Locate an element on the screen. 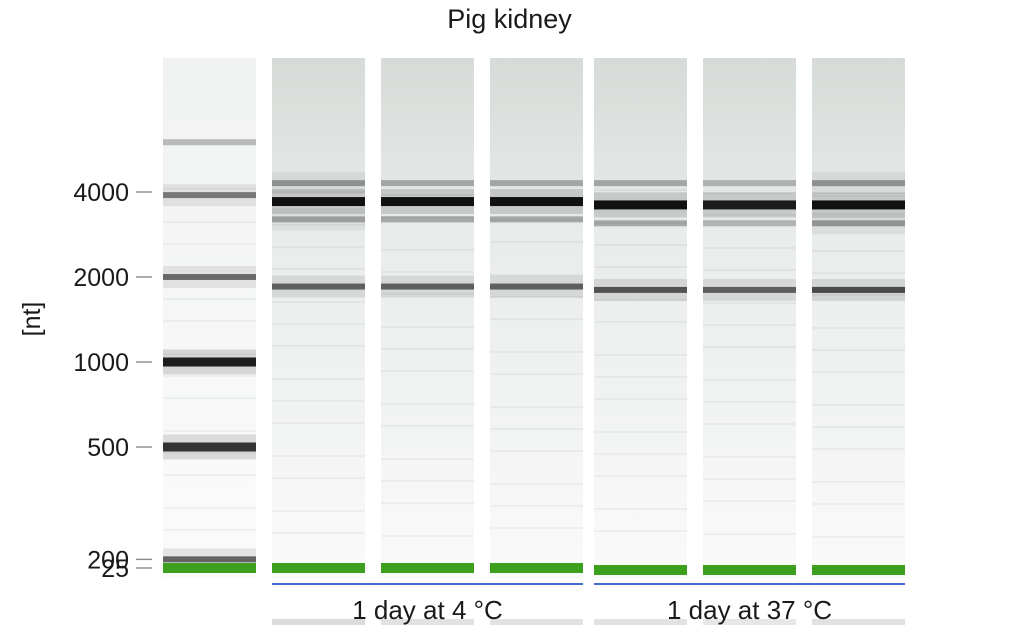  lane-ladder is located at coordinates (209, 318).